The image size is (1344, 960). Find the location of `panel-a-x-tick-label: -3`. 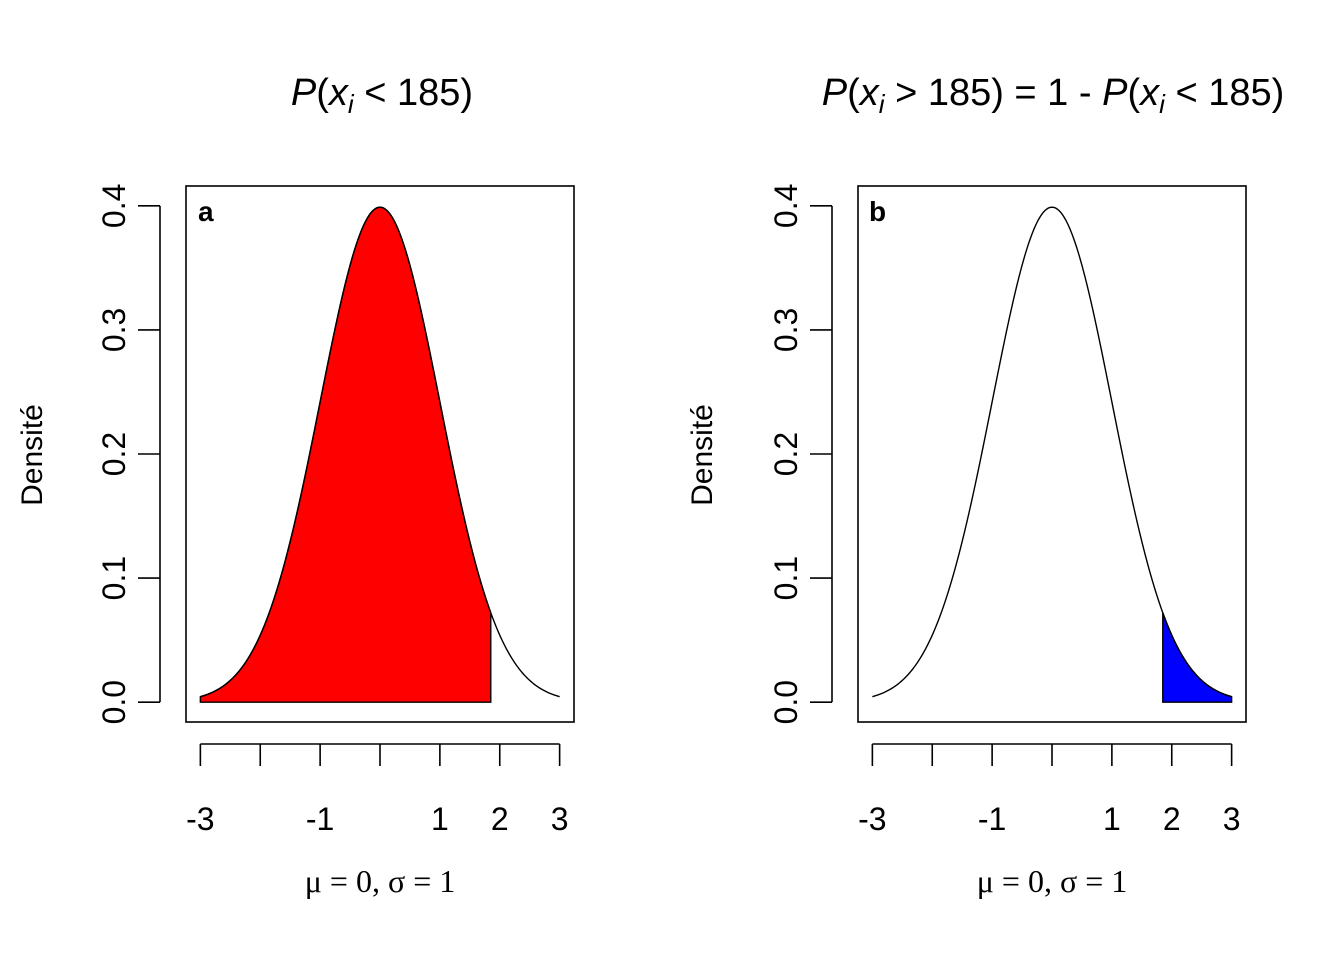

panel-a-x-tick-label: -3 is located at coordinates (200, 819).